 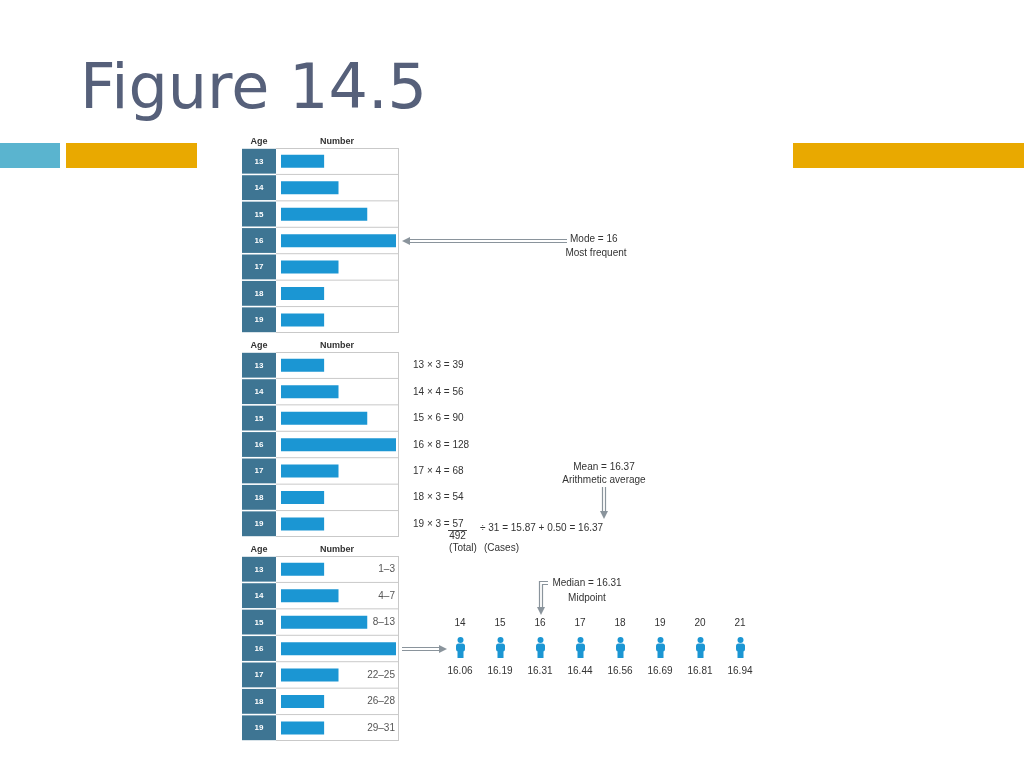 I want to click on text: 15, so click(x=500, y=622).